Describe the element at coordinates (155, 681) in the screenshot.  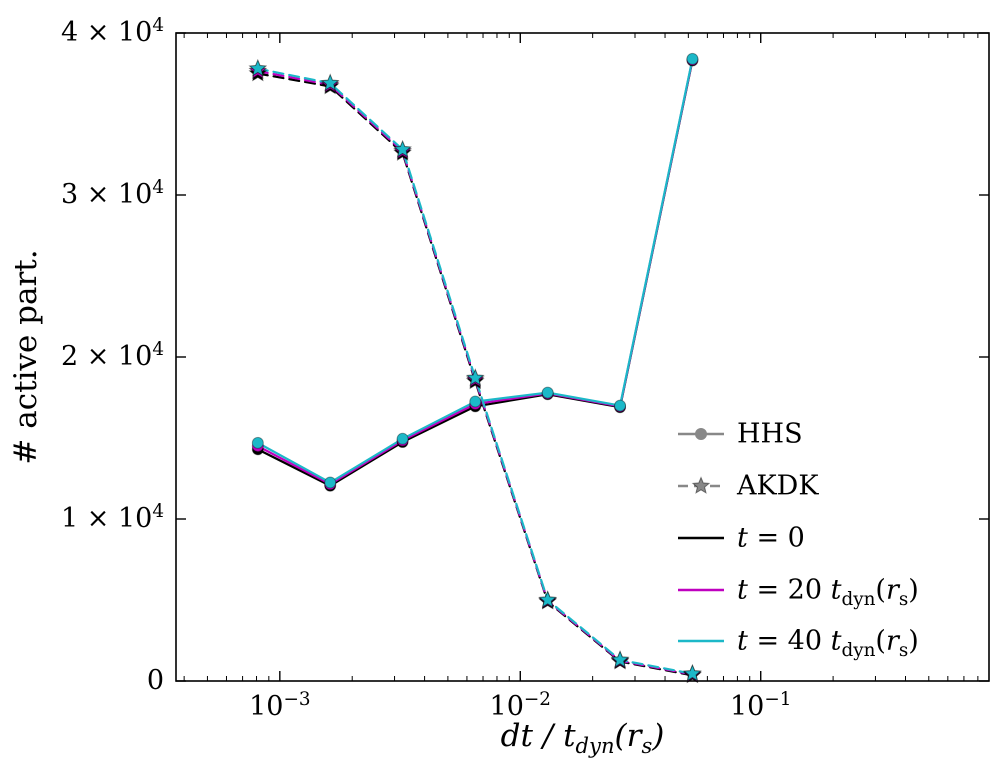
I see `y-tick-label: 0` at that location.